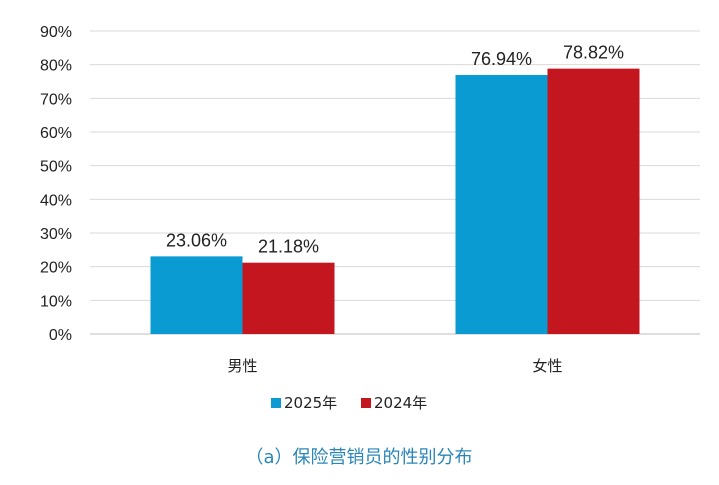 The height and width of the screenshot is (485, 719). What do you see at coordinates (56, 184) in the screenshot?
I see `y-axis-tick-labels: 0% 10% 20% 30% 40% 50% 60% 70% 80% 90%` at bounding box center [56, 184].